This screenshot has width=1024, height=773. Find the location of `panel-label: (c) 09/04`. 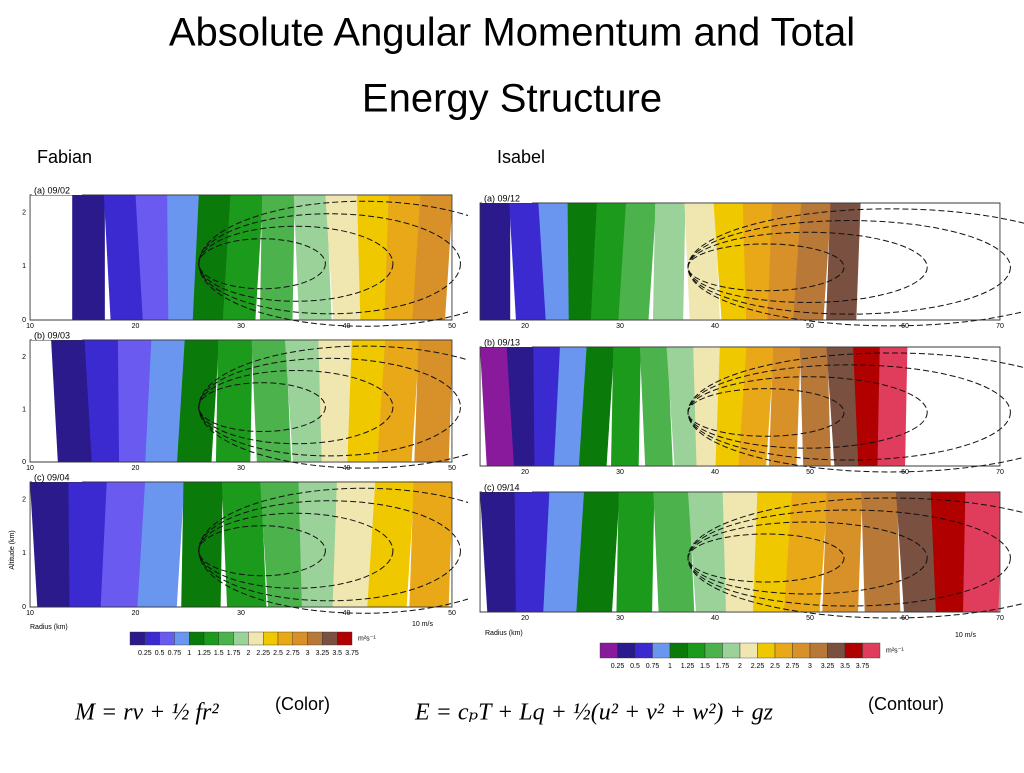

panel-label: (c) 09/04 is located at coordinates (52, 477).